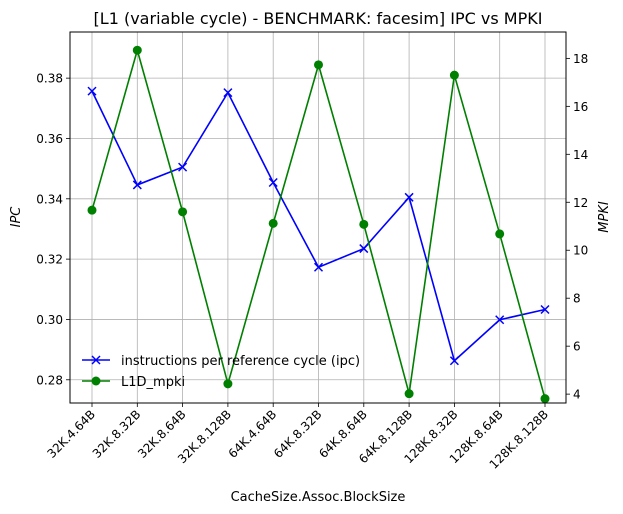  Describe the element at coordinates (580, 251) in the screenshot. I see `right-y-tick-label: 10` at that location.